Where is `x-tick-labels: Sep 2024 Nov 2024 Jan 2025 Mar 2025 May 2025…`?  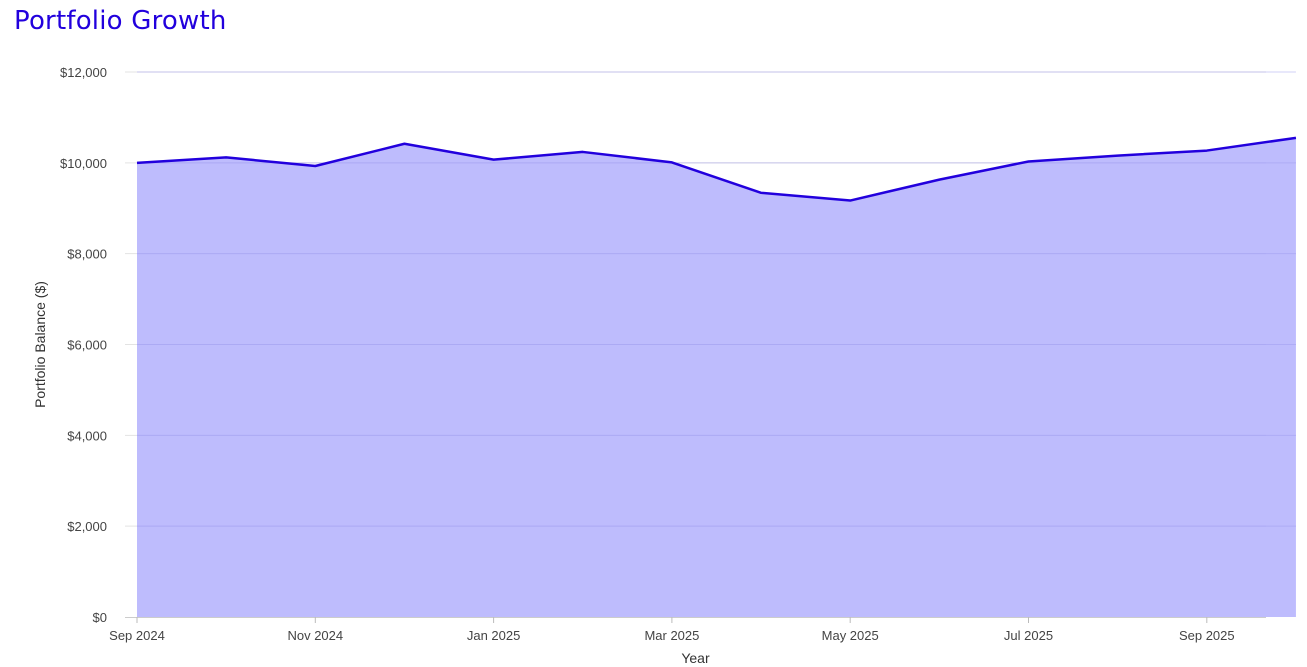
x-tick-labels: Sep 2024 Nov 2024 Jan 2025 Mar 2025 May 2025… is located at coordinates (672, 630).